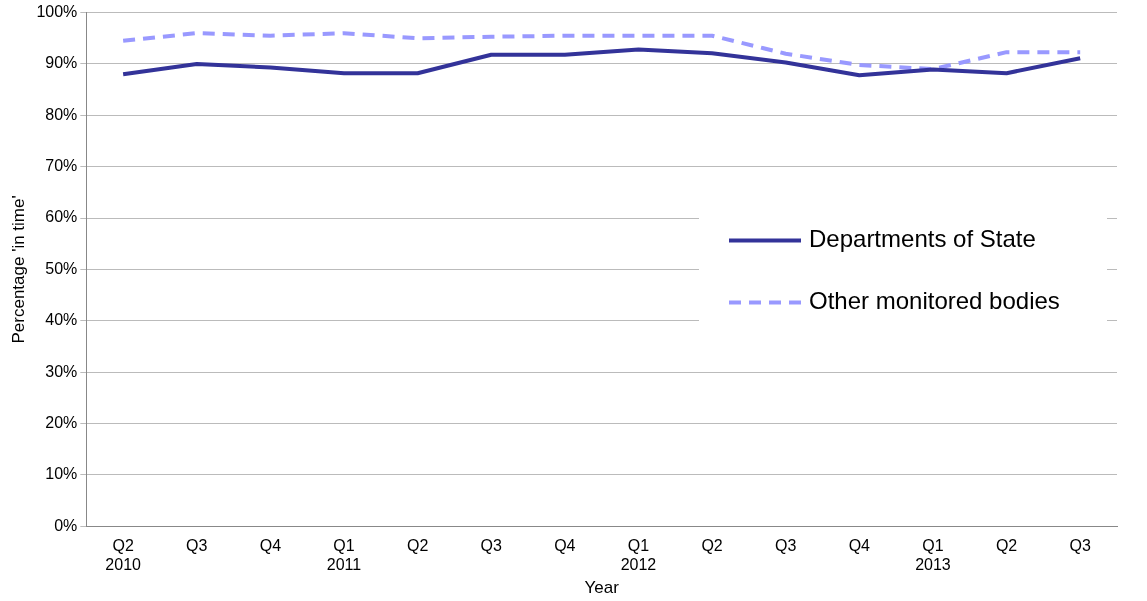 Image resolution: width=1147 pixels, height=601 pixels. What do you see at coordinates (61, 474) in the screenshot?
I see `y-tick-label: 10%` at bounding box center [61, 474].